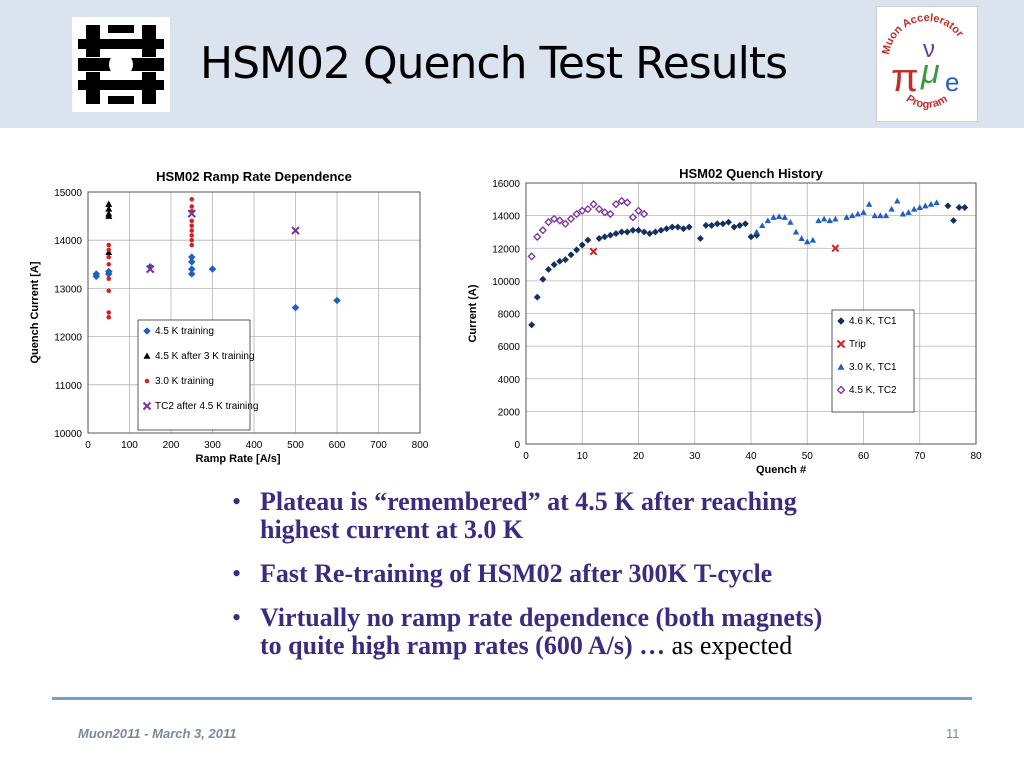 The image size is (1024, 768). Describe the element at coordinates (194, 375) in the screenshot. I see `ramp-legend-box` at that location.